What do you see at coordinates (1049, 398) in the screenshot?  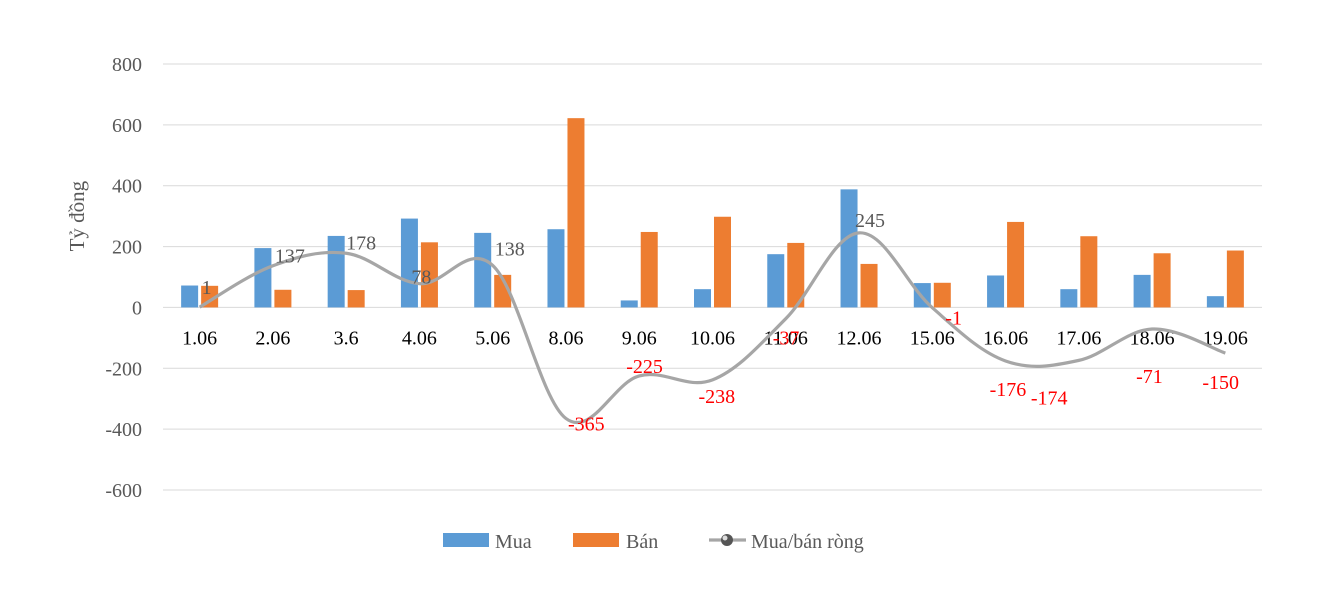 I see `net-data-label: -174` at bounding box center [1049, 398].